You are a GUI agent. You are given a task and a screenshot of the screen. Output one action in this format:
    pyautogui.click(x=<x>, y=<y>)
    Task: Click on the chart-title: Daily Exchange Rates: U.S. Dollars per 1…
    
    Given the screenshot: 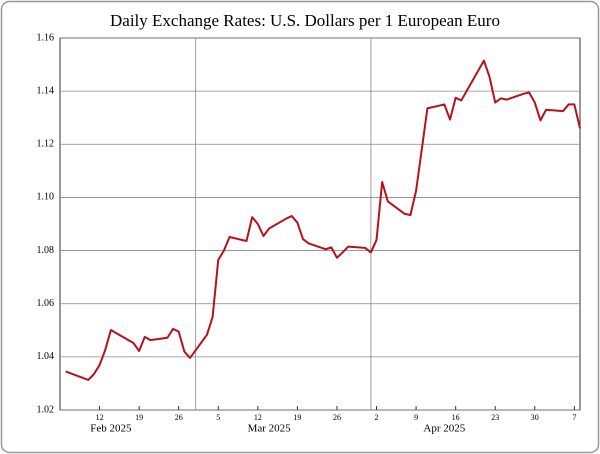 What is the action you would take?
    pyautogui.click(x=305, y=20)
    